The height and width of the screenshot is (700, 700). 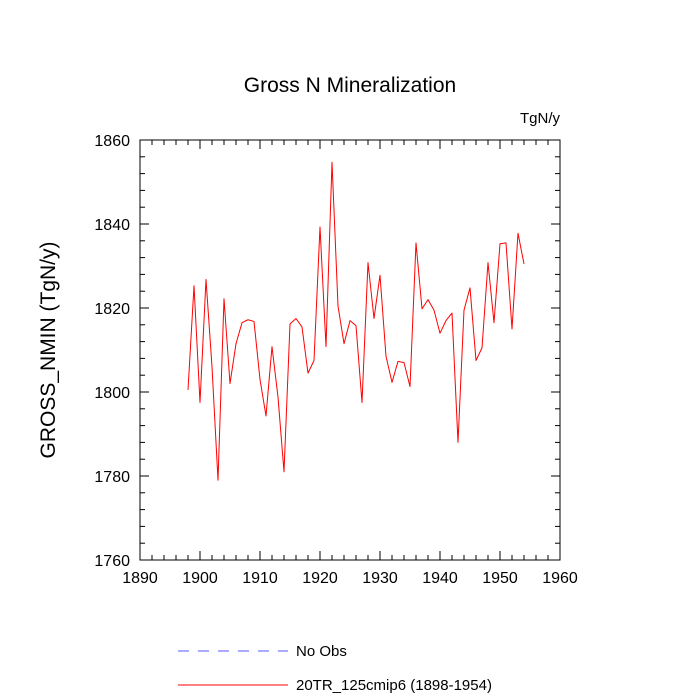 What do you see at coordinates (335, 668) in the screenshot?
I see `legend: No Obs 20TR_125cmip6 (1898-1954)` at bounding box center [335, 668].